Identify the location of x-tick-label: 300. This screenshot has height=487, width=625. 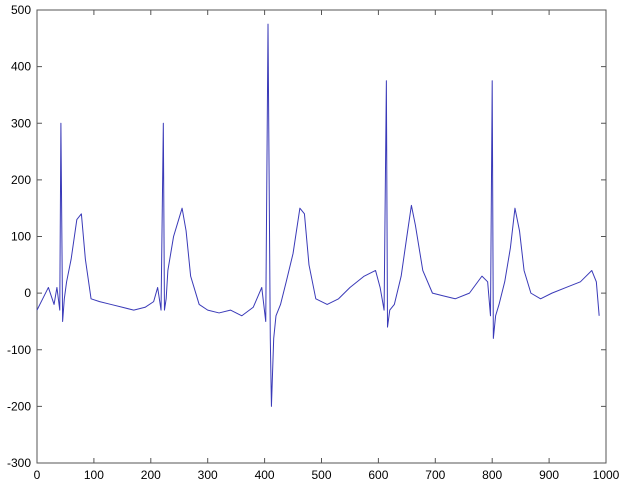
(208, 475).